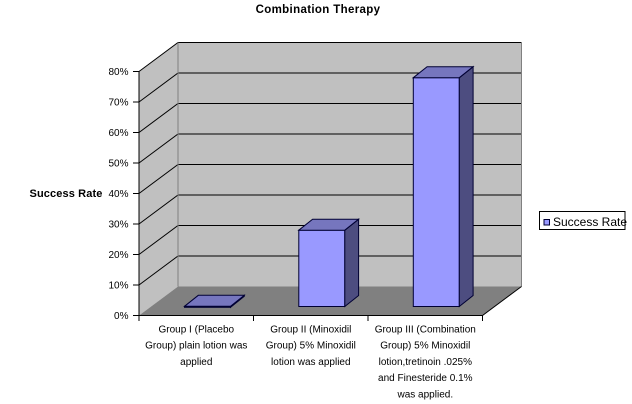 The width and height of the screenshot is (632, 404). I want to click on svg-text: 30%, so click(118, 225).